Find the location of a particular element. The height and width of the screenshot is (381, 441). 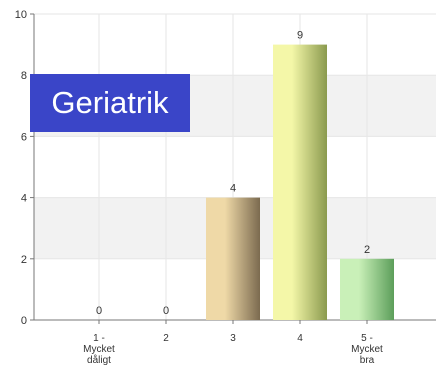

chart-title-box: Geriatrik is located at coordinates (110, 103).